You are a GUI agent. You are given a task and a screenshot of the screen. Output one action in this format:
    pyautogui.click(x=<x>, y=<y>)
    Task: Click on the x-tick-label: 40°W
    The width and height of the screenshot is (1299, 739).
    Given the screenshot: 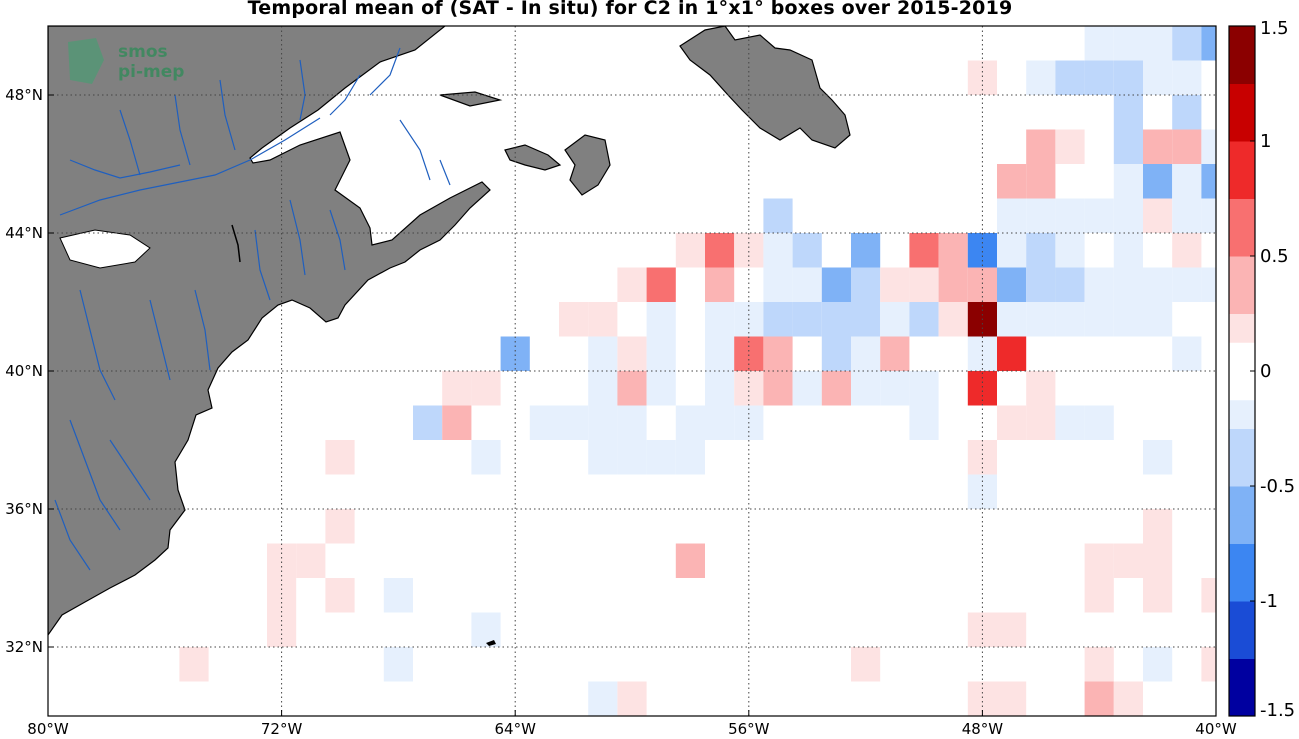 What is the action you would take?
    pyautogui.click(x=1216, y=729)
    